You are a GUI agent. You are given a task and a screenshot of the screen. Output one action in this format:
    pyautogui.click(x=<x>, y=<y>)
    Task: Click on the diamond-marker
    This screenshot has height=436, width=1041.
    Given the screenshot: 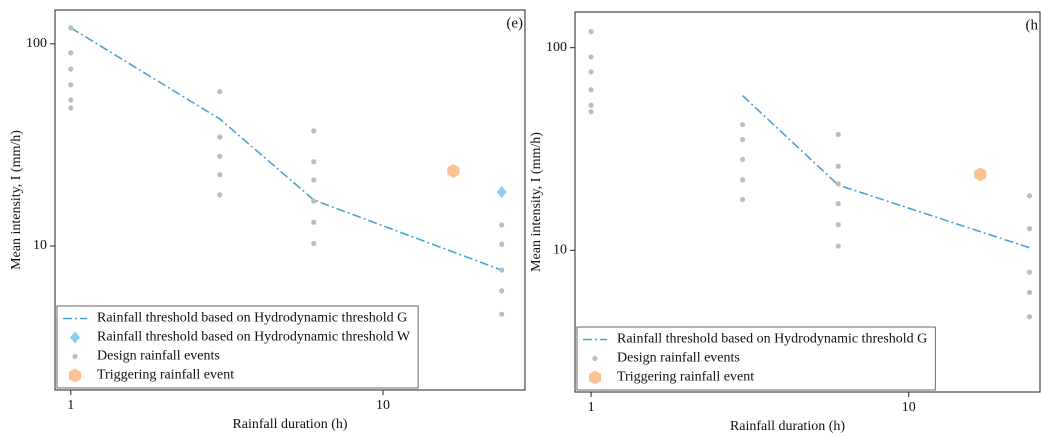 What is the action you would take?
    pyautogui.click(x=501, y=191)
    